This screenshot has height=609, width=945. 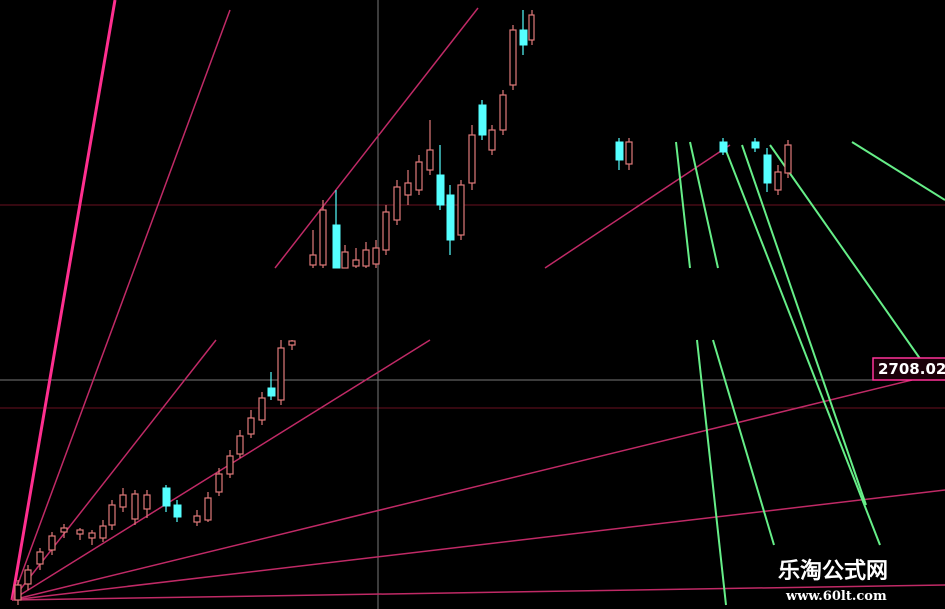 I want to click on candles-lower, so click(x=155, y=472).